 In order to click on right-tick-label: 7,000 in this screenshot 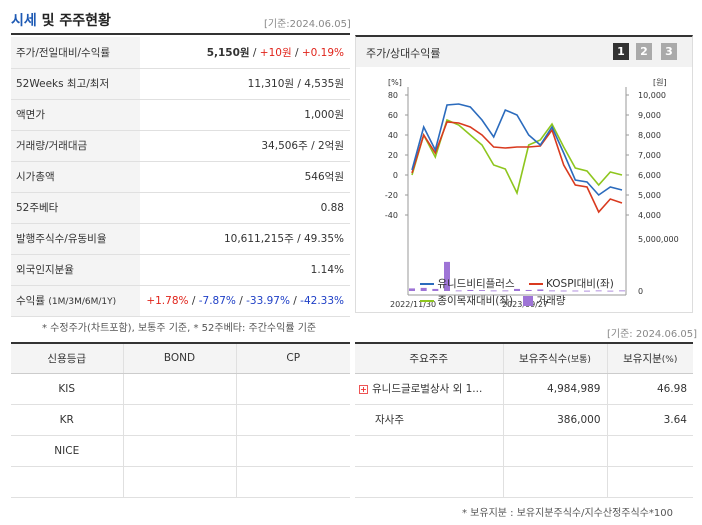, I will do `click(649, 155)`.